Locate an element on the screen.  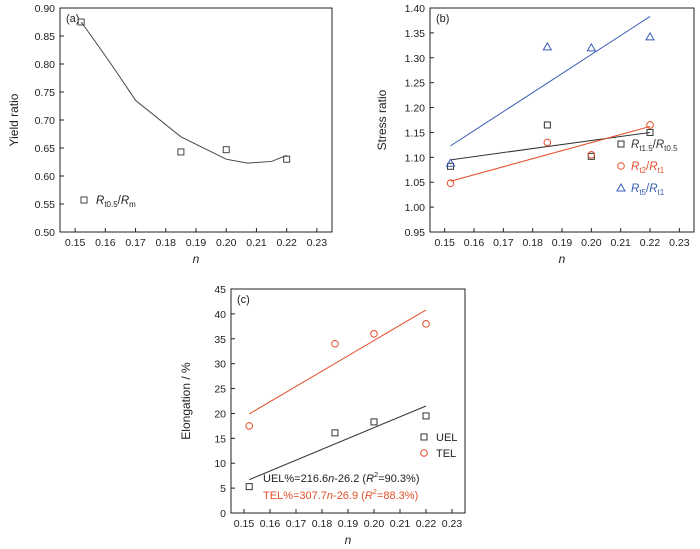
y-axis-label: Yield ratio is located at coordinates (14, 119).